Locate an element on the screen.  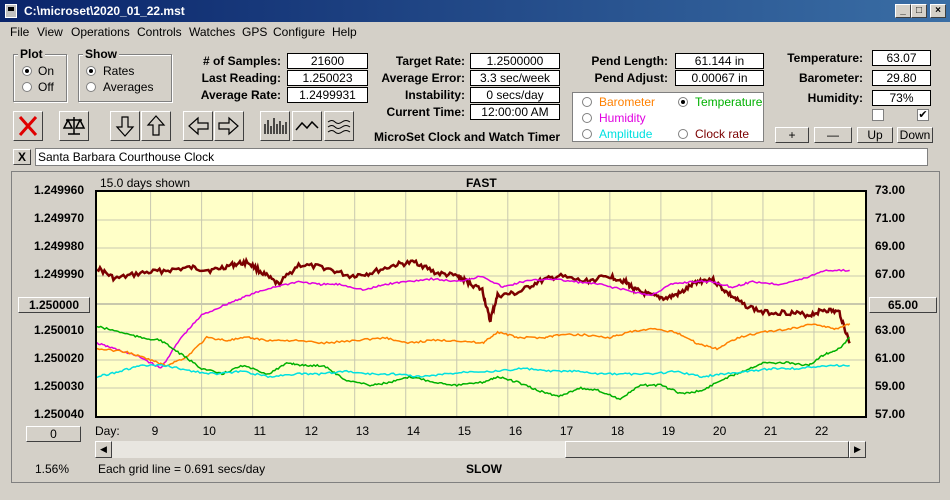
y-right-tick-label: 67.00 is located at coordinates (890, 274).